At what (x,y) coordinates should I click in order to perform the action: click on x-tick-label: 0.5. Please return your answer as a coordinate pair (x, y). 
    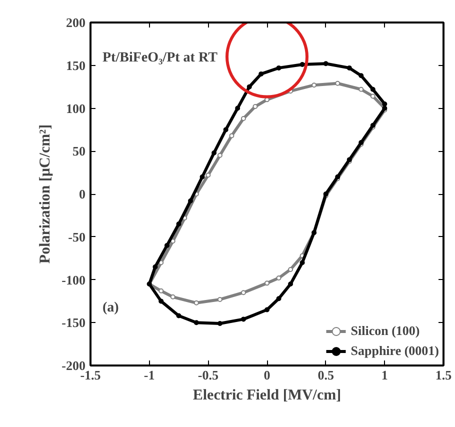
    Looking at the image, I should click on (326, 375).